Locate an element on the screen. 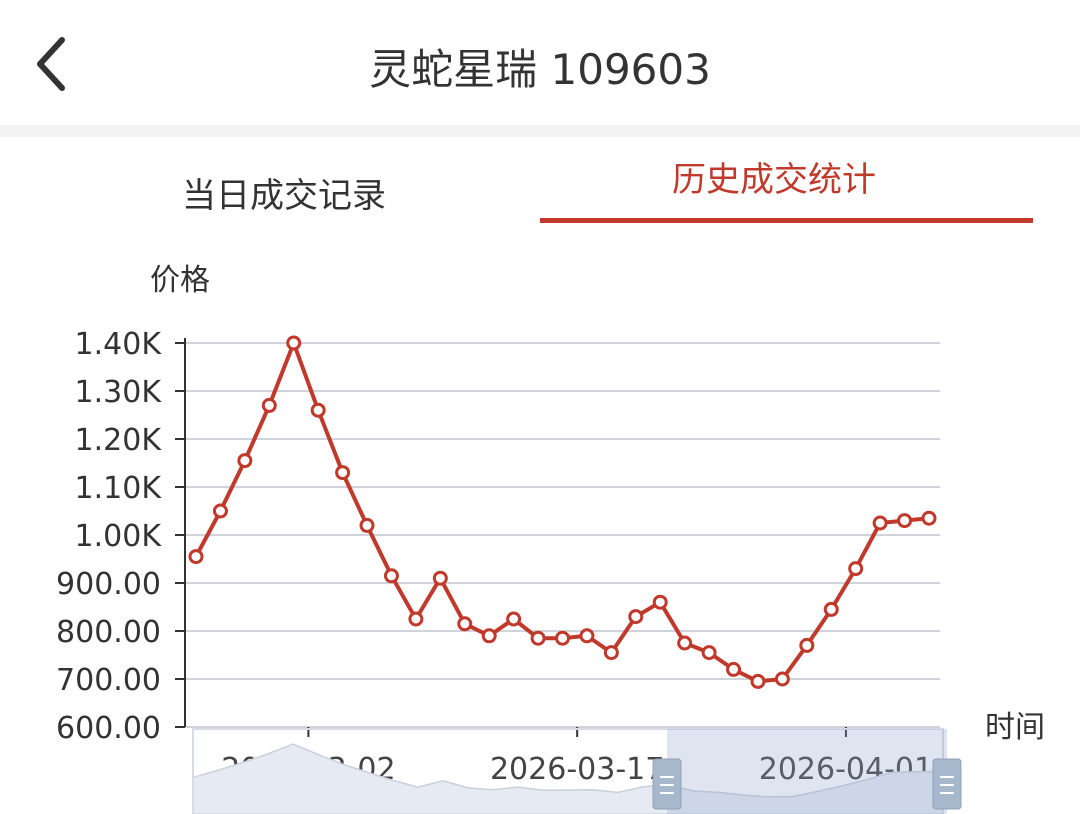 The height and width of the screenshot is (814, 1080). zoom-slider-window is located at coordinates (807, 771).